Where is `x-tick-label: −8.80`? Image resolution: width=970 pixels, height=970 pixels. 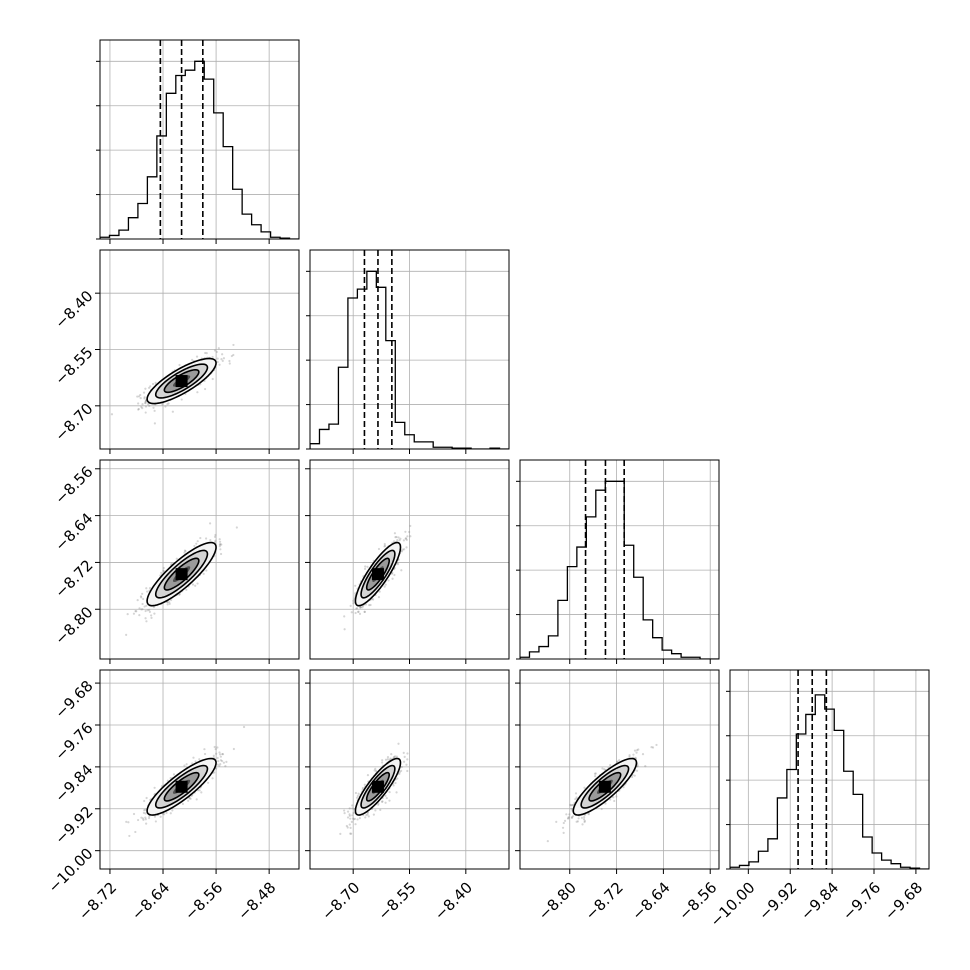 x-tick-label: −8.80 is located at coordinates (557, 901).